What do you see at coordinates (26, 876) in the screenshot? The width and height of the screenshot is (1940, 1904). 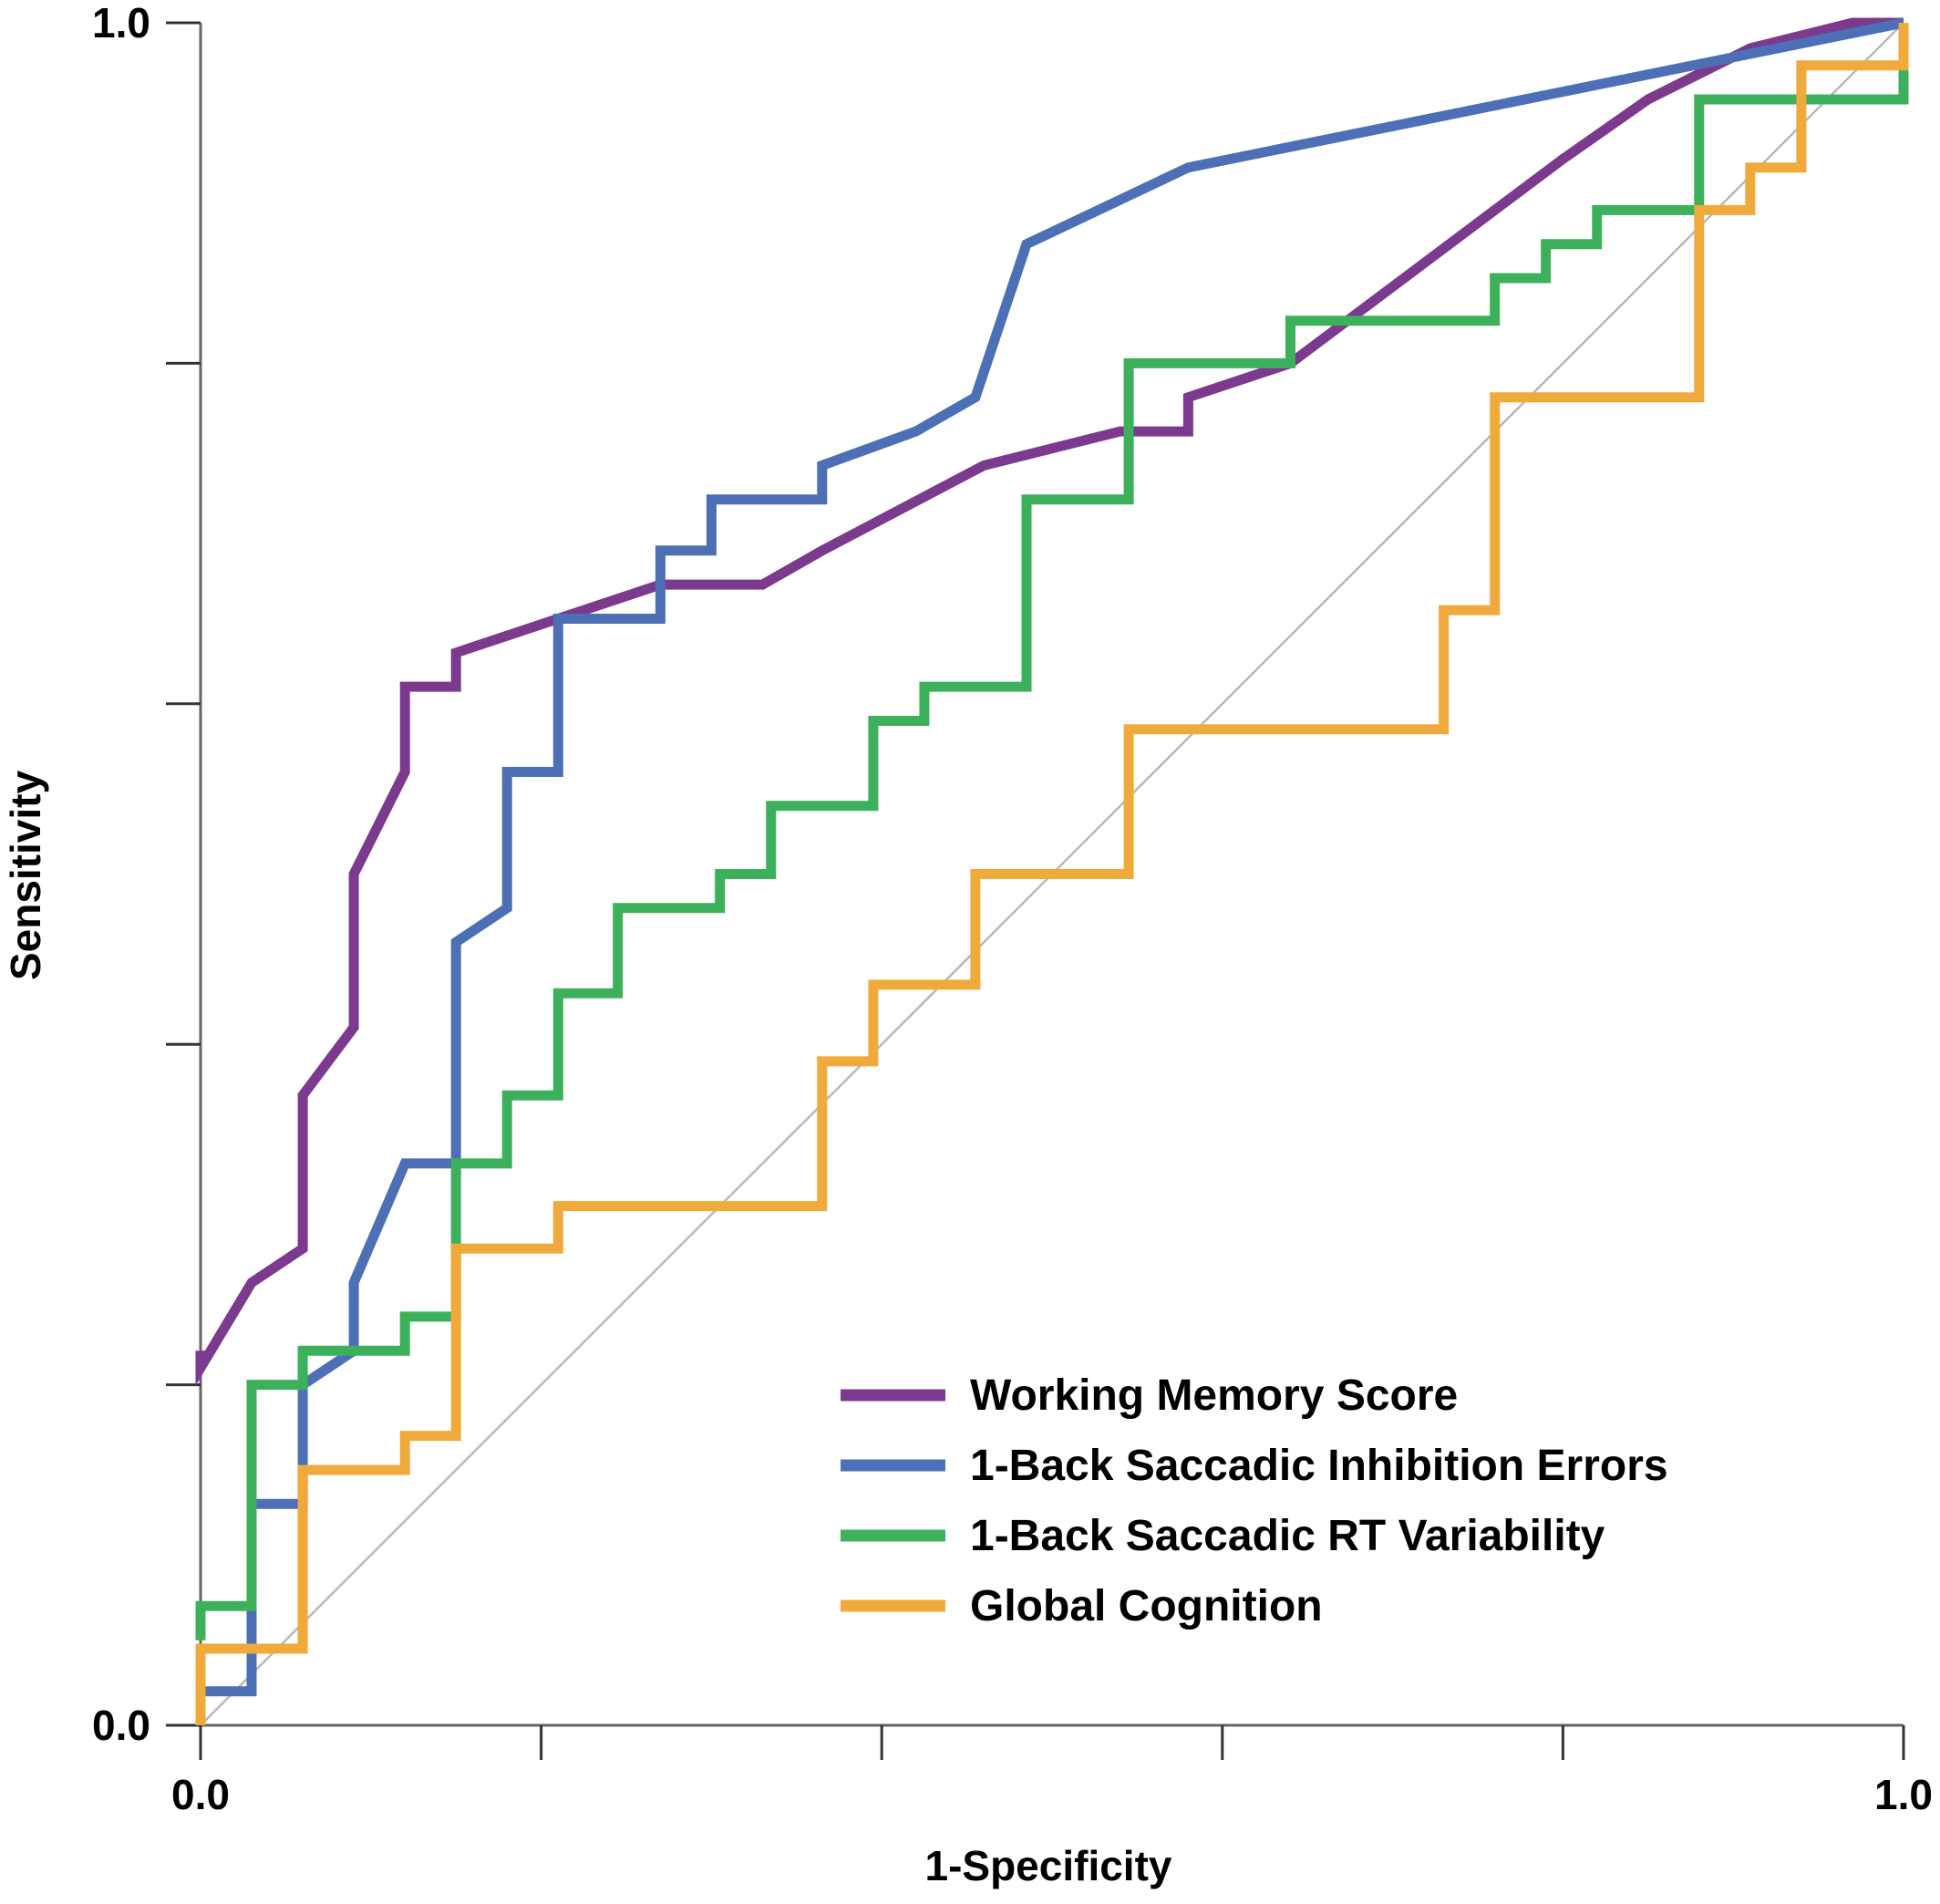 I see `y-axis-label: Sensitivity` at bounding box center [26, 876].